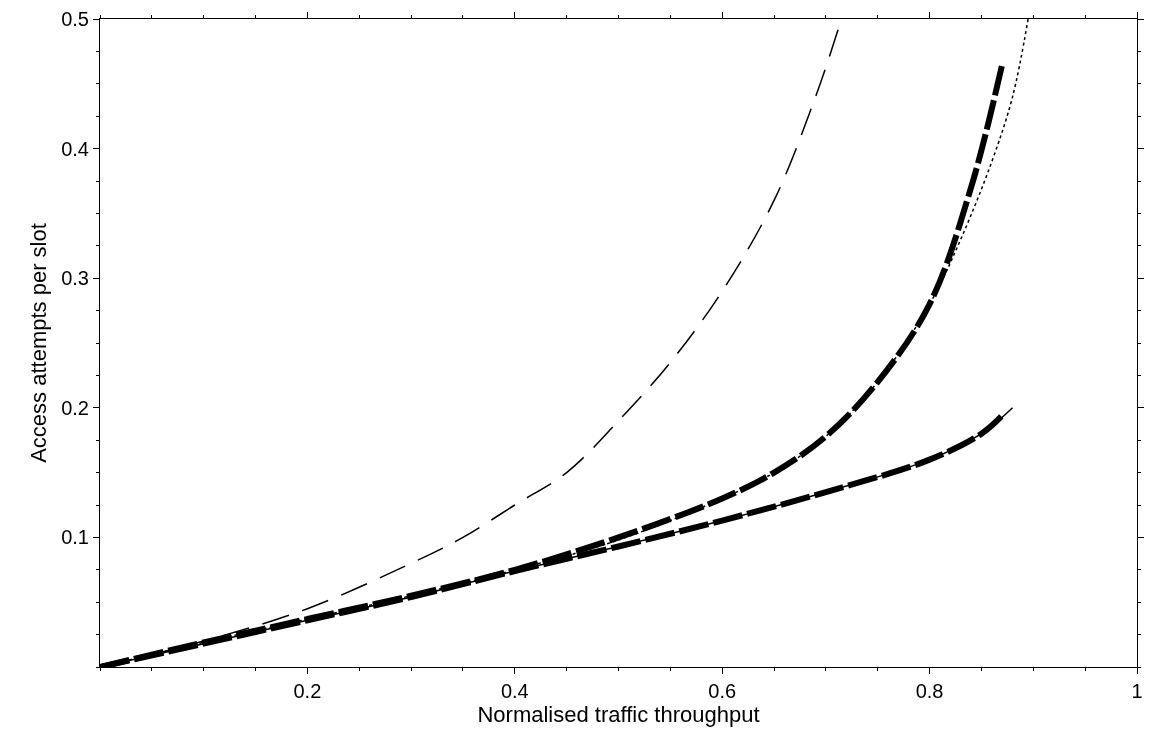 The image size is (1152, 729). Describe the element at coordinates (75, 278) in the screenshot. I see `y-tick-label: 0.3` at that location.